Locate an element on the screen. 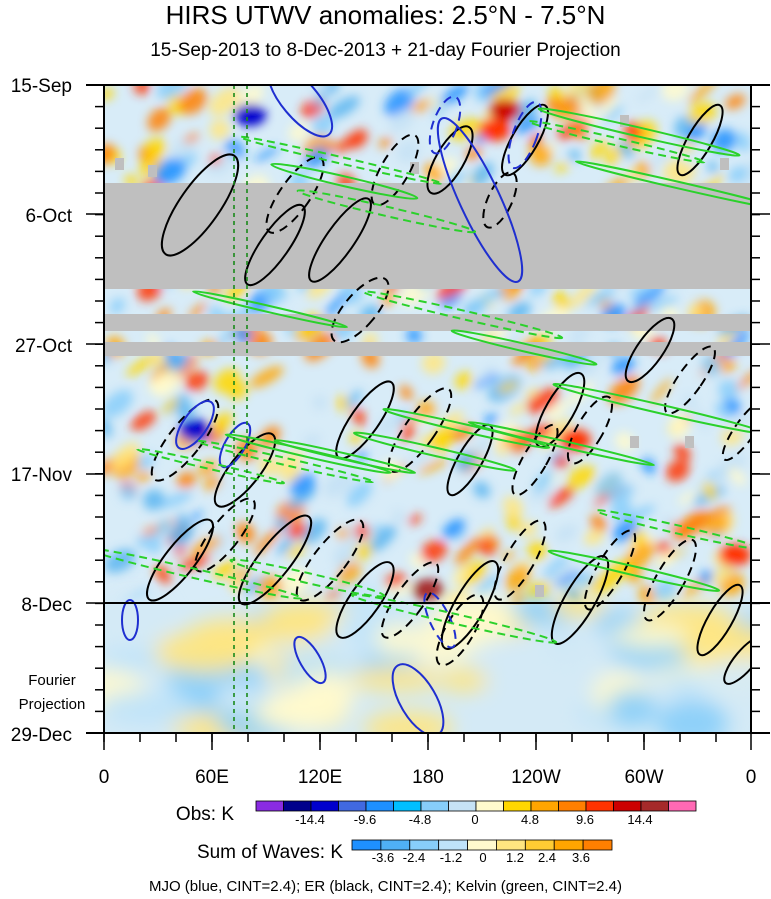 Image resolution: width=771 pixels, height=899 pixels. waves-colorbar is located at coordinates (482, 845).